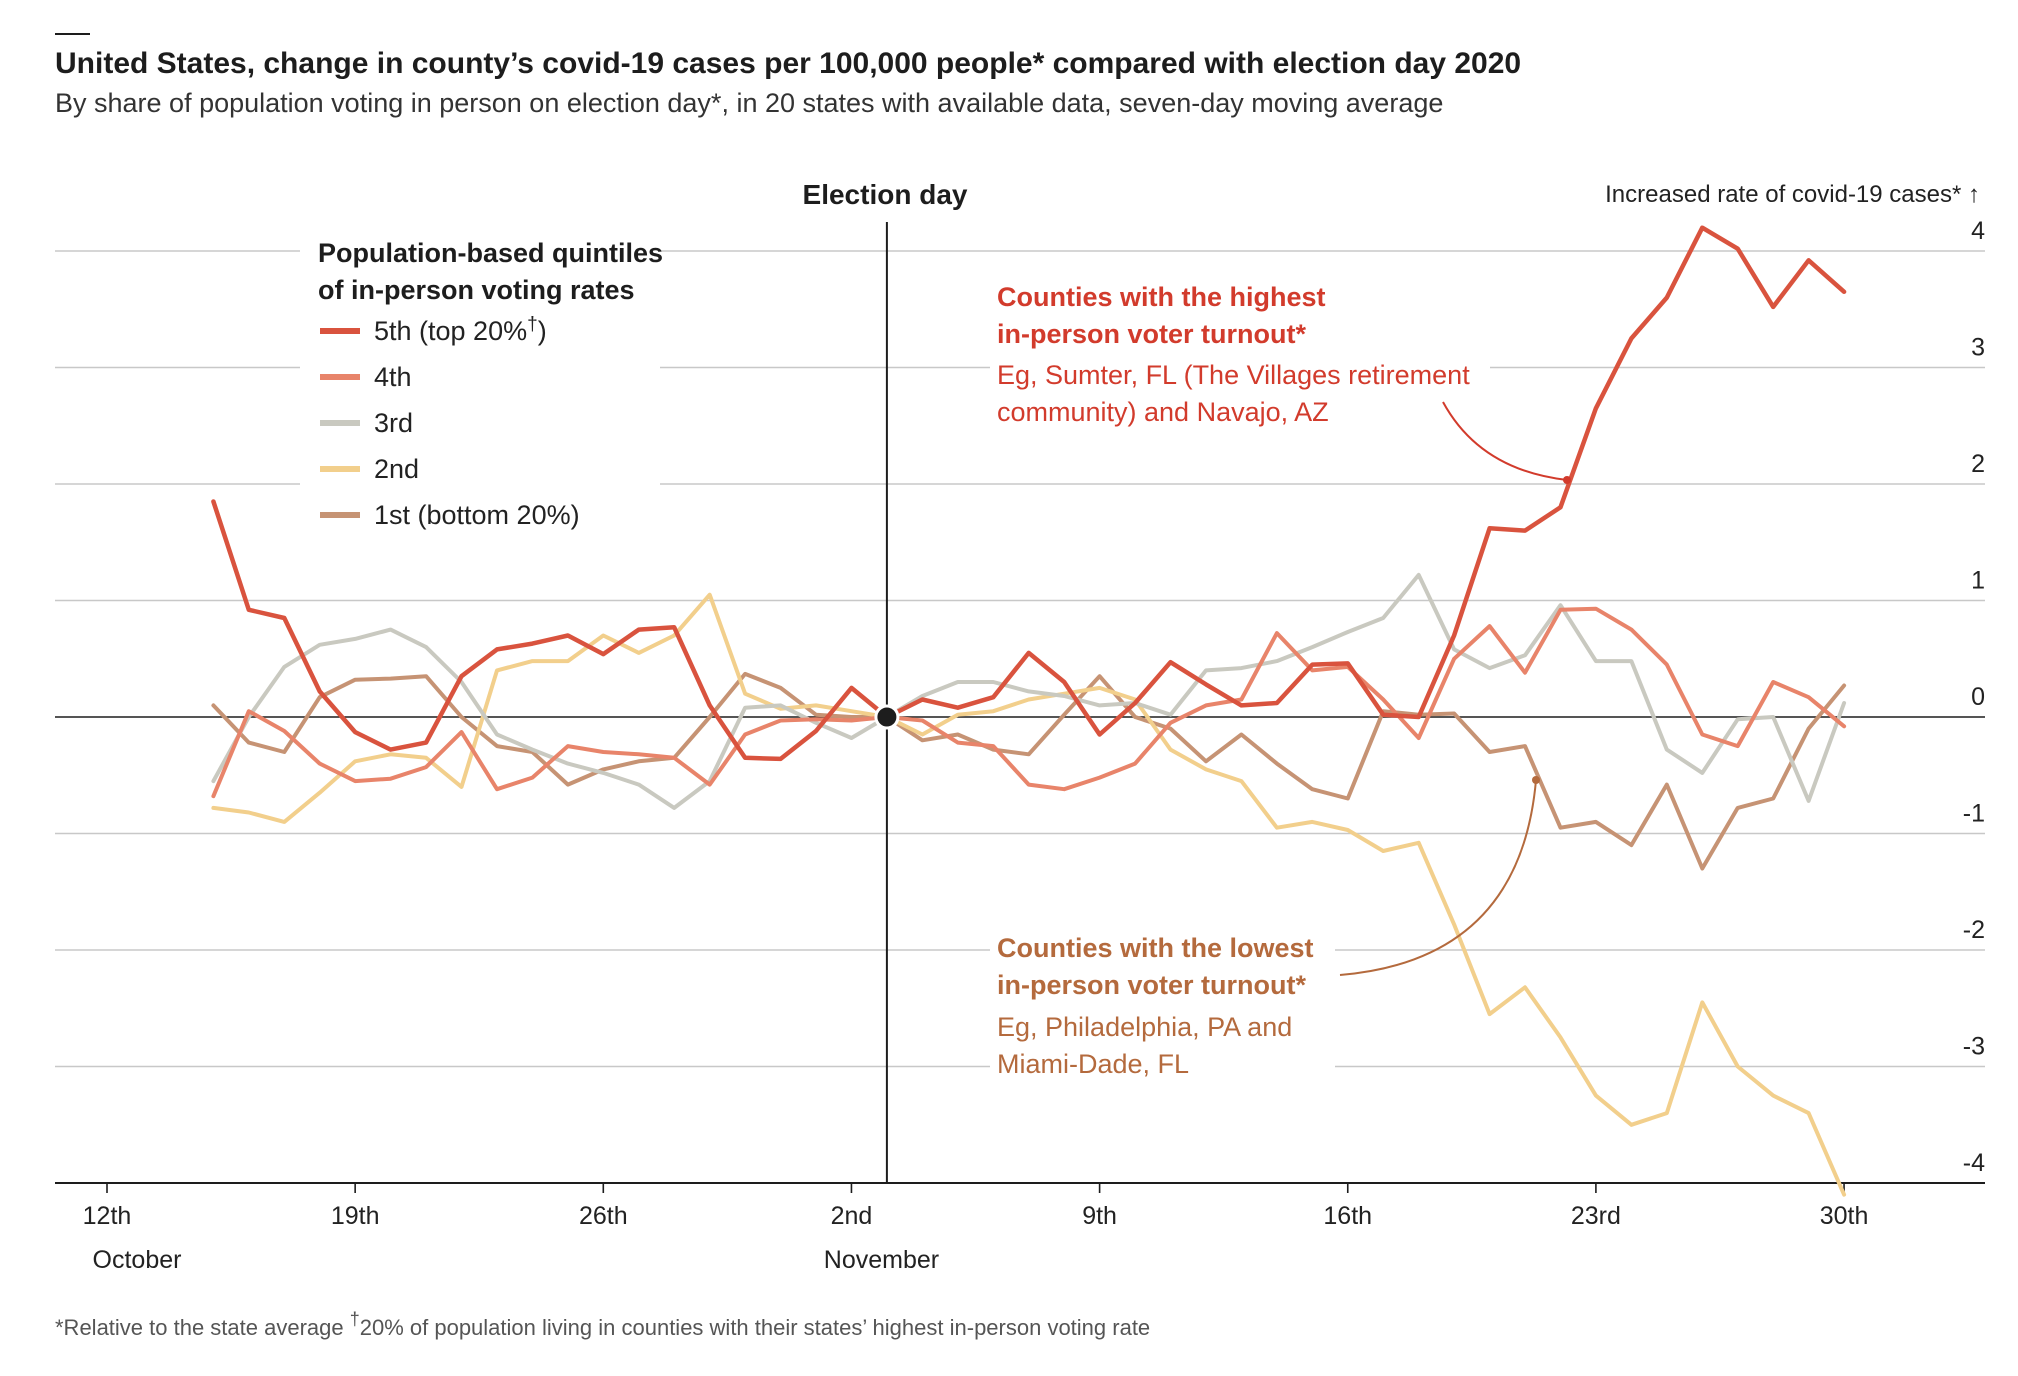 The height and width of the screenshot is (1376, 2018). What do you see at coordinates (1974, 1047) in the screenshot?
I see `y-tick-label: -3` at bounding box center [1974, 1047].